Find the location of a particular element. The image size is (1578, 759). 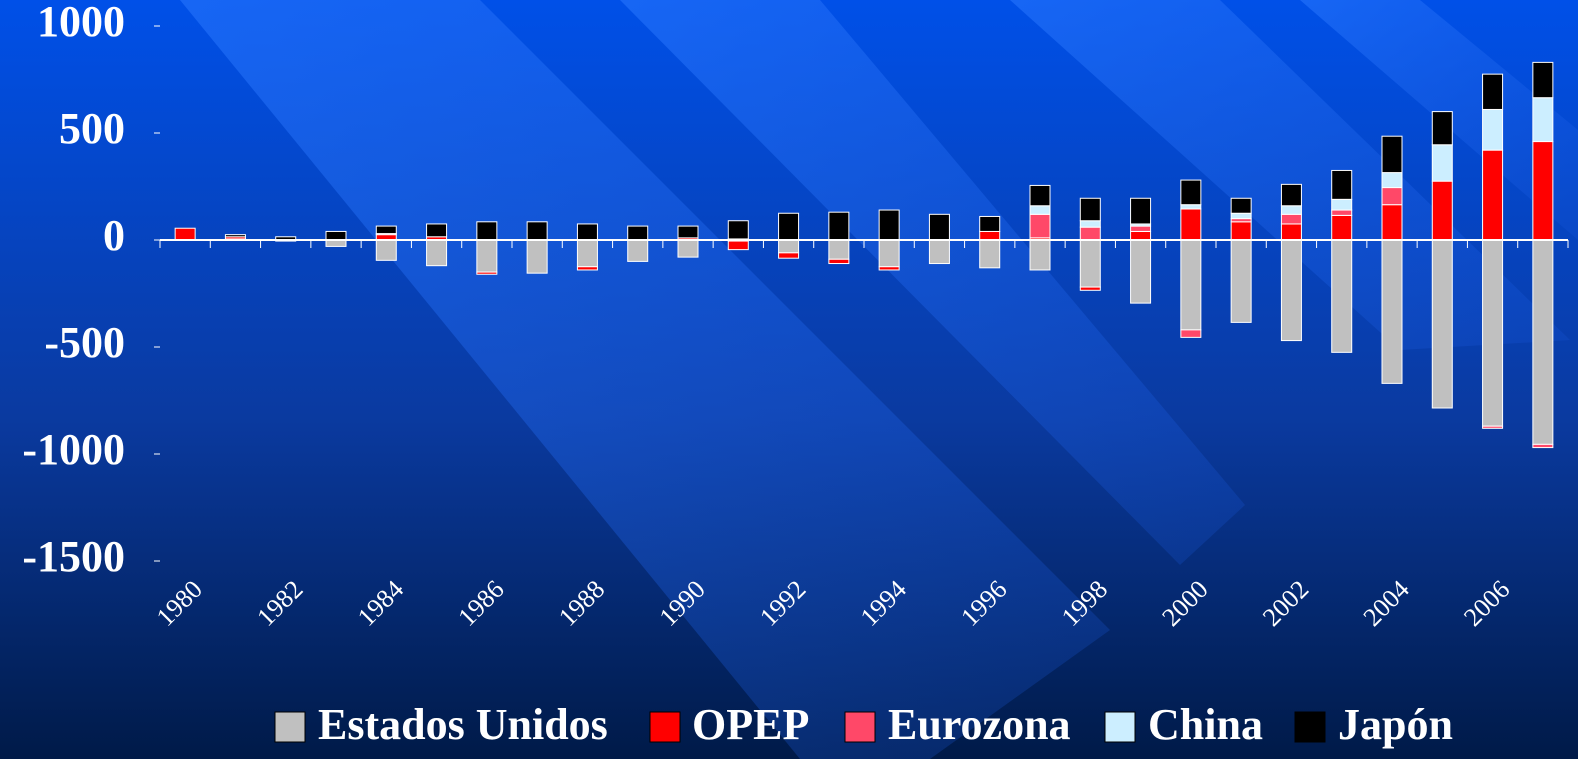

legend-label: Estados Unidos is located at coordinates (463, 724).